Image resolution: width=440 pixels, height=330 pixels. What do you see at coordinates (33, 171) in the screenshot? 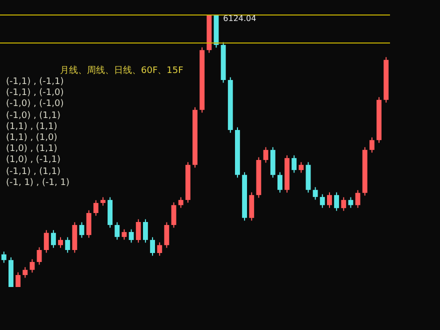
I see `annotation: (-1,1) , (1,1)` at bounding box center [33, 171].